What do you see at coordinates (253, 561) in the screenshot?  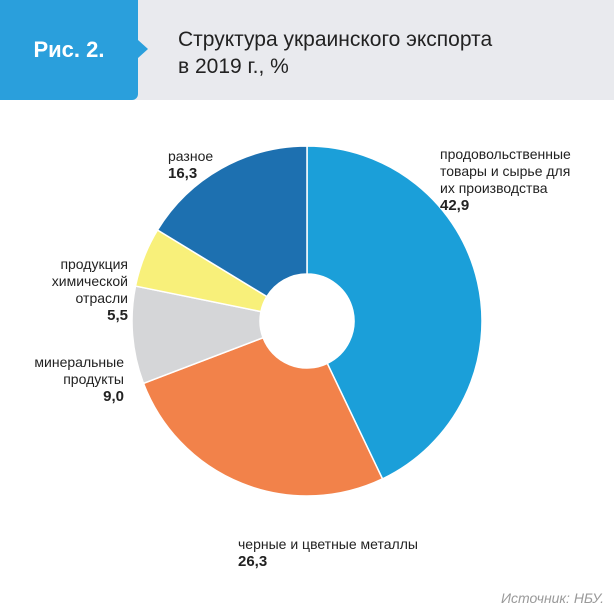 I see `label-metals-value: 26,3` at bounding box center [253, 561].